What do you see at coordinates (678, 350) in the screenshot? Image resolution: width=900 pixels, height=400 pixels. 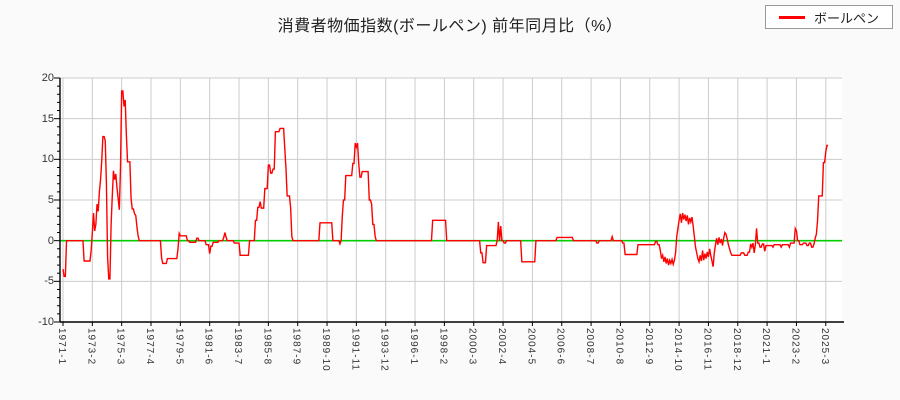 I see `x-tick-label: 2014-10` at bounding box center [678, 350].